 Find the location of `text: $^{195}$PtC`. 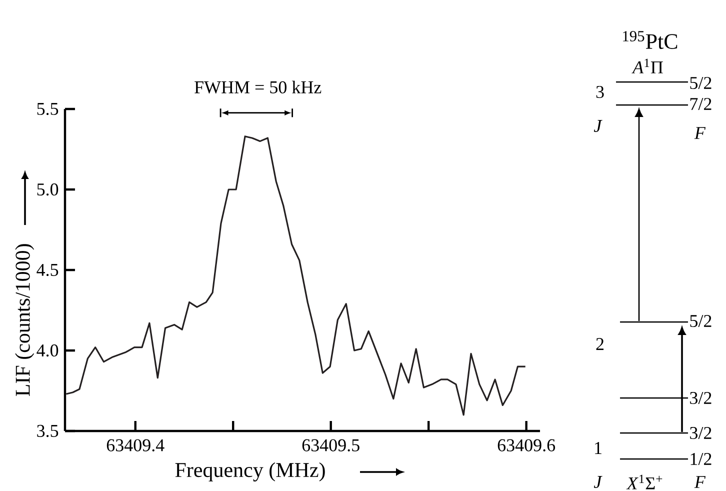

text: $^{195}$PtC is located at coordinates (650, 40).